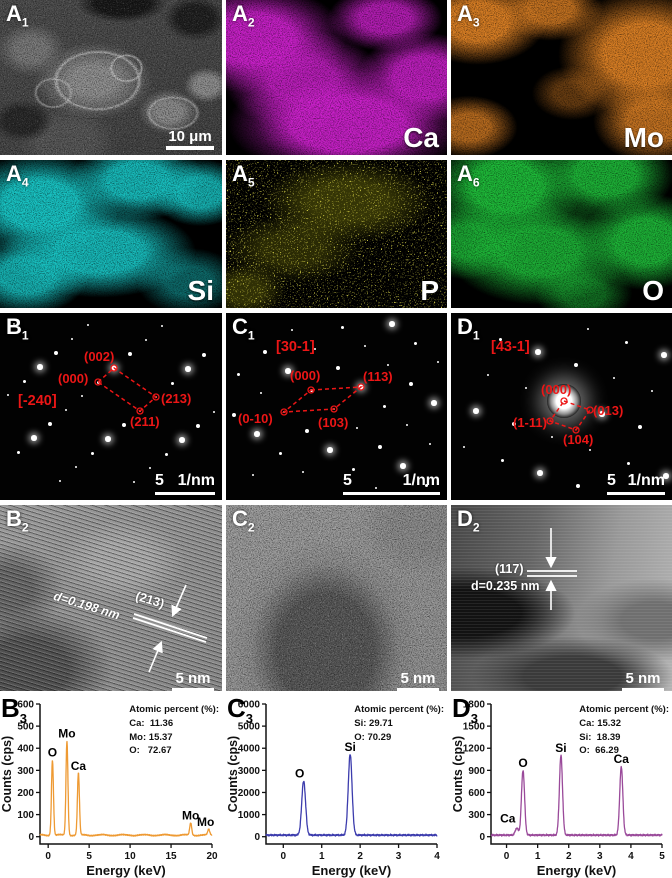 Image resolution: width=672 pixels, height=878 pixels. I want to click on scale-bar: 10 μm, so click(190, 139).